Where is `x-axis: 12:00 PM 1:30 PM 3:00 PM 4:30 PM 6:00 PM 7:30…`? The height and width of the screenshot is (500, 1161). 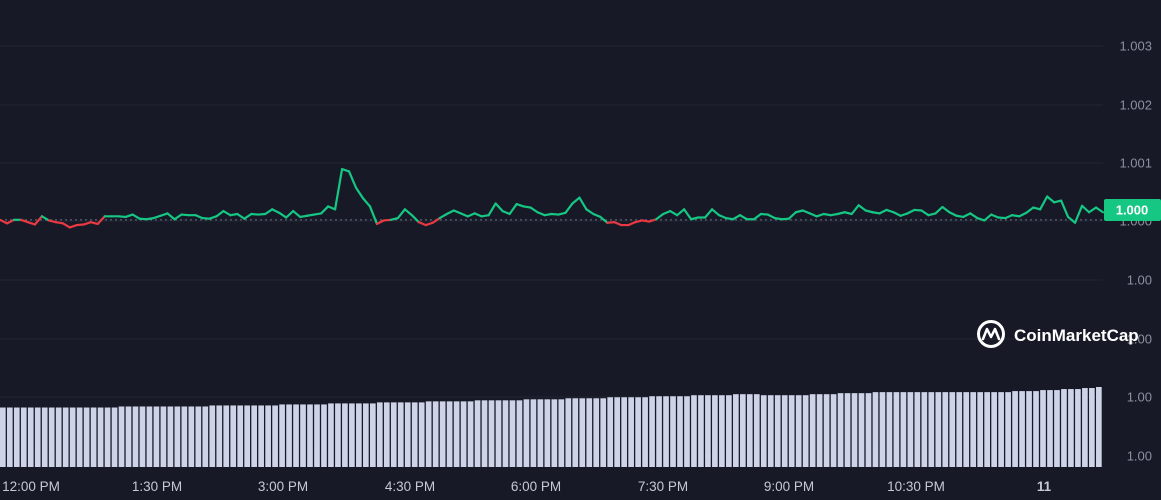 x-axis: 12:00 PM 1:30 PM 3:00 PM 4:30 PM 6:00 PM 7:30… is located at coordinates (527, 486).